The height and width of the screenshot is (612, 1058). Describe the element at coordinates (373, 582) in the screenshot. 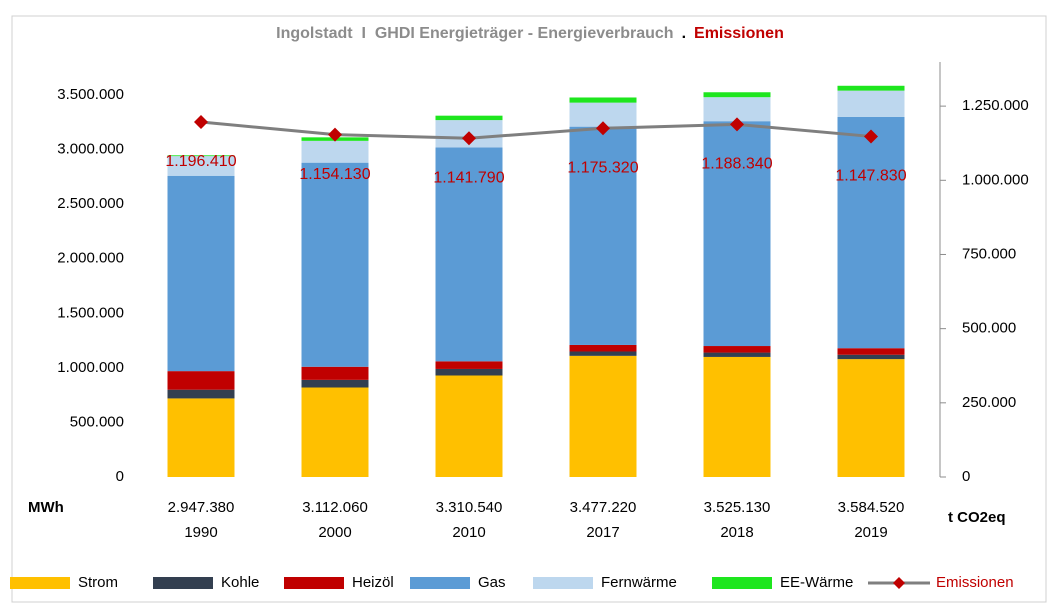

I see `legend-label: Heizöl` at that location.